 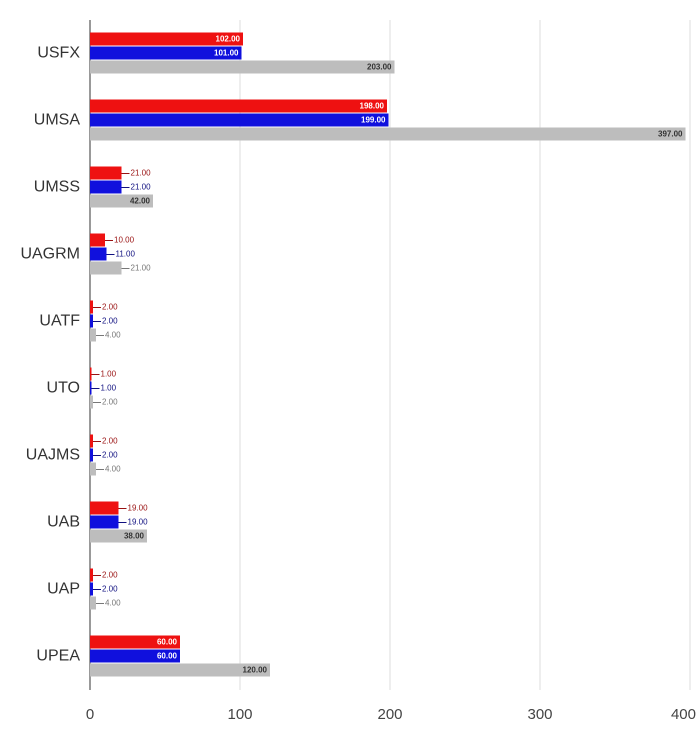 I want to click on y-tick-label: UAGRM, so click(x=50, y=254).